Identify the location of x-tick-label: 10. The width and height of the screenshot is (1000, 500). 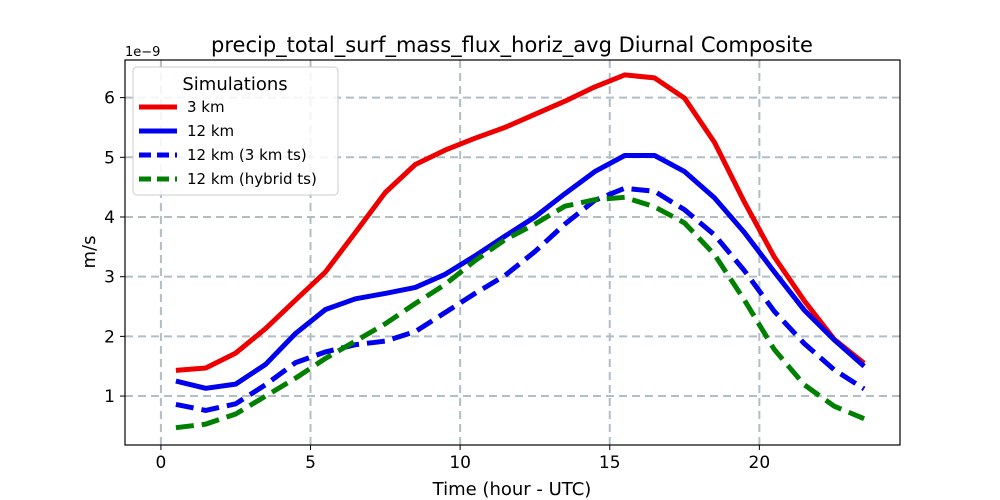
(460, 463).